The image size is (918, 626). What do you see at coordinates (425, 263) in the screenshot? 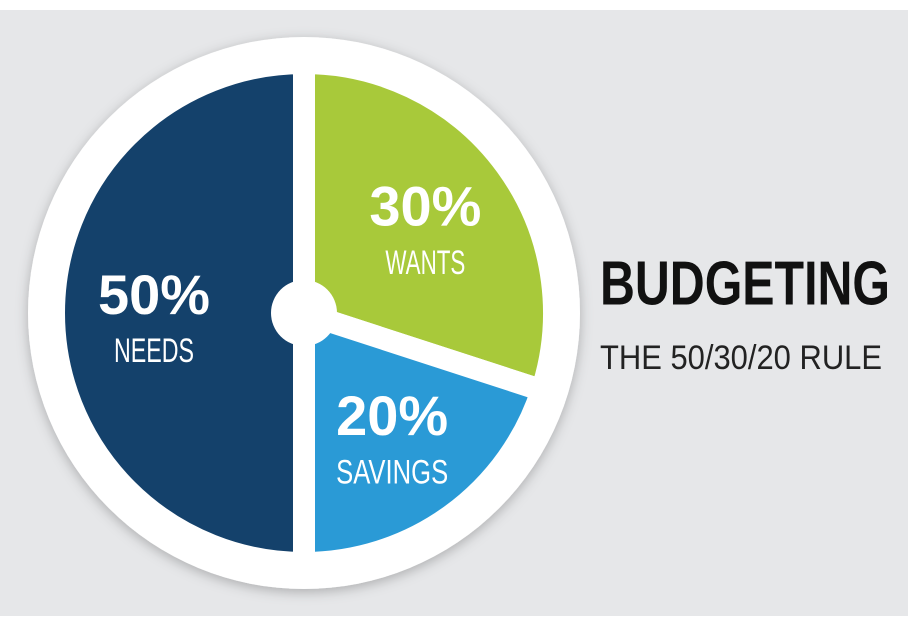
I see `category-label: WANTS` at bounding box center [425, 263].